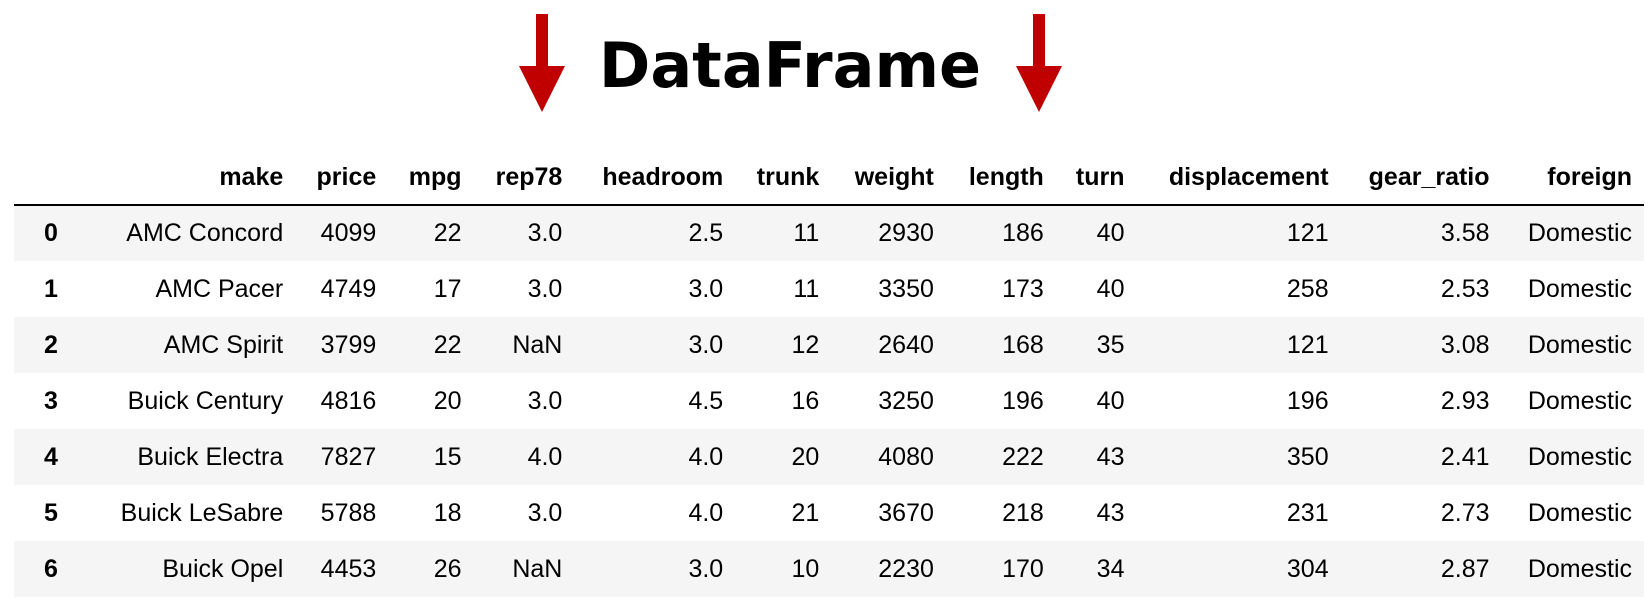 This screenshot has height=610, width=1649. Describe the element at coordinates (51, 288) in the screenshot. I see `row-index: 1` at that location.